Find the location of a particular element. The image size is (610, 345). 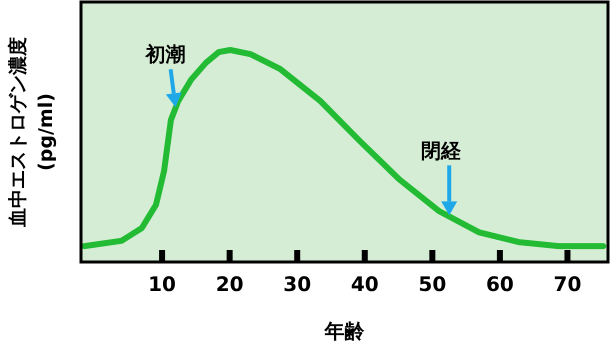

x-tick-label: 60 is located at coordinates (500, 284).